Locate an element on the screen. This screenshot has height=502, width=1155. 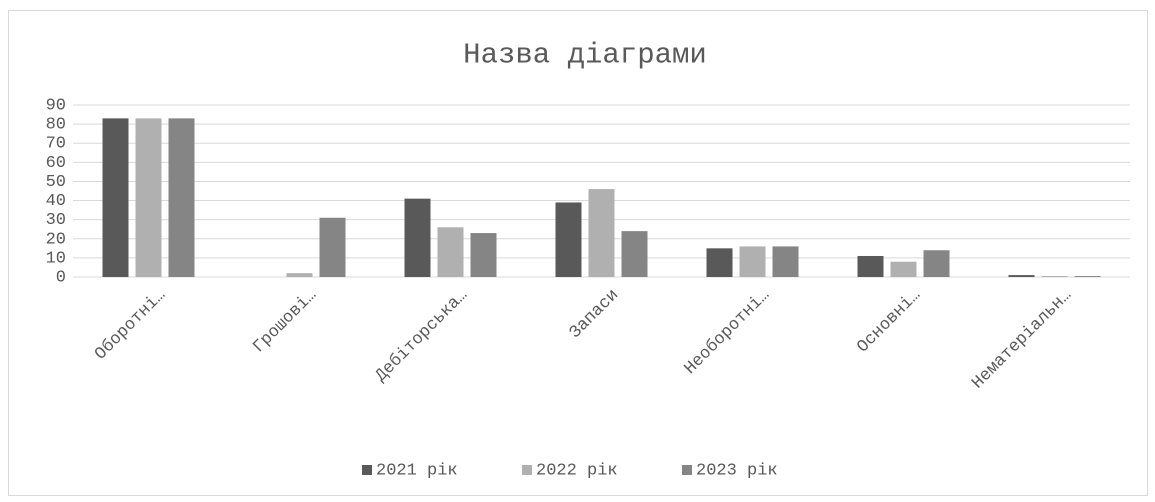
y-tick-label: 60 is located at coordinates (56, 163).